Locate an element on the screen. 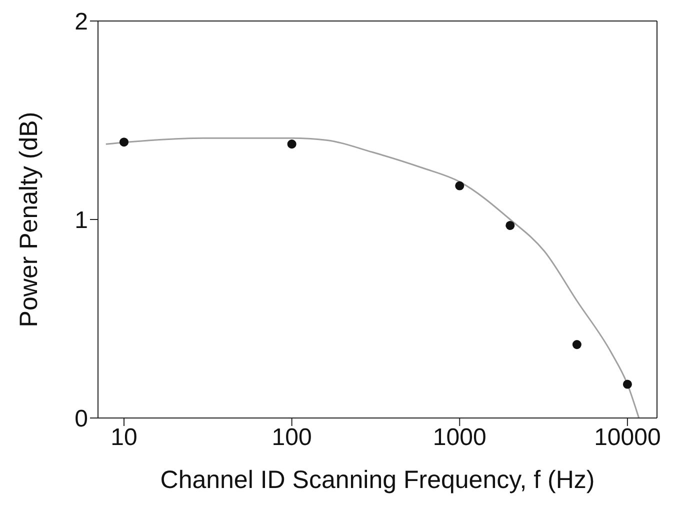 The image size is (679, 521). x-tick-label: 100 is located at coordinates (292, 438).